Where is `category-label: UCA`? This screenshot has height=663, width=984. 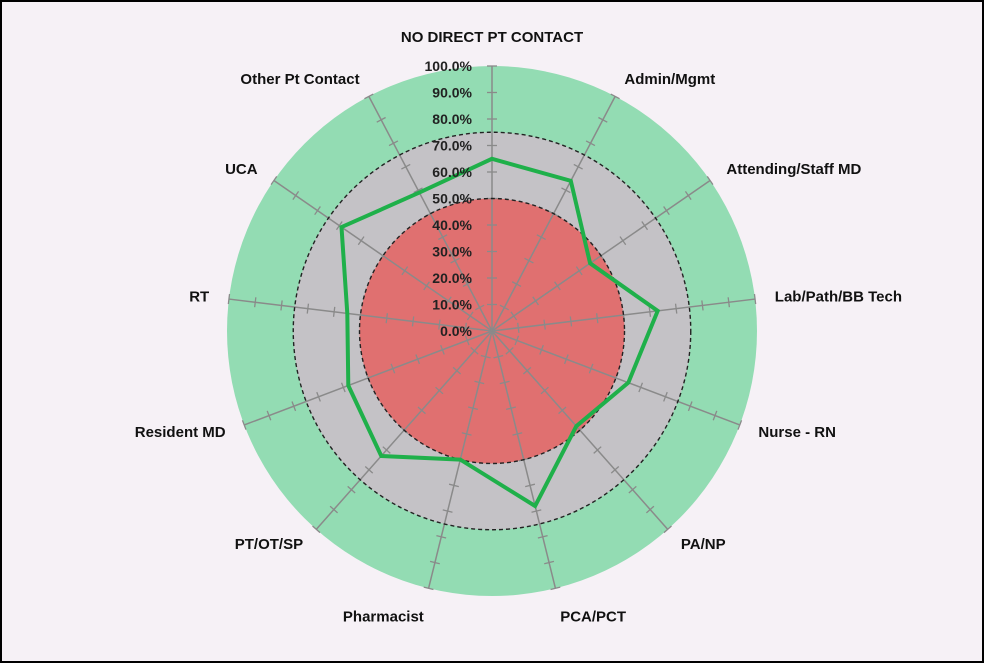 category-label: UCA is located at coordinates (241, 169).